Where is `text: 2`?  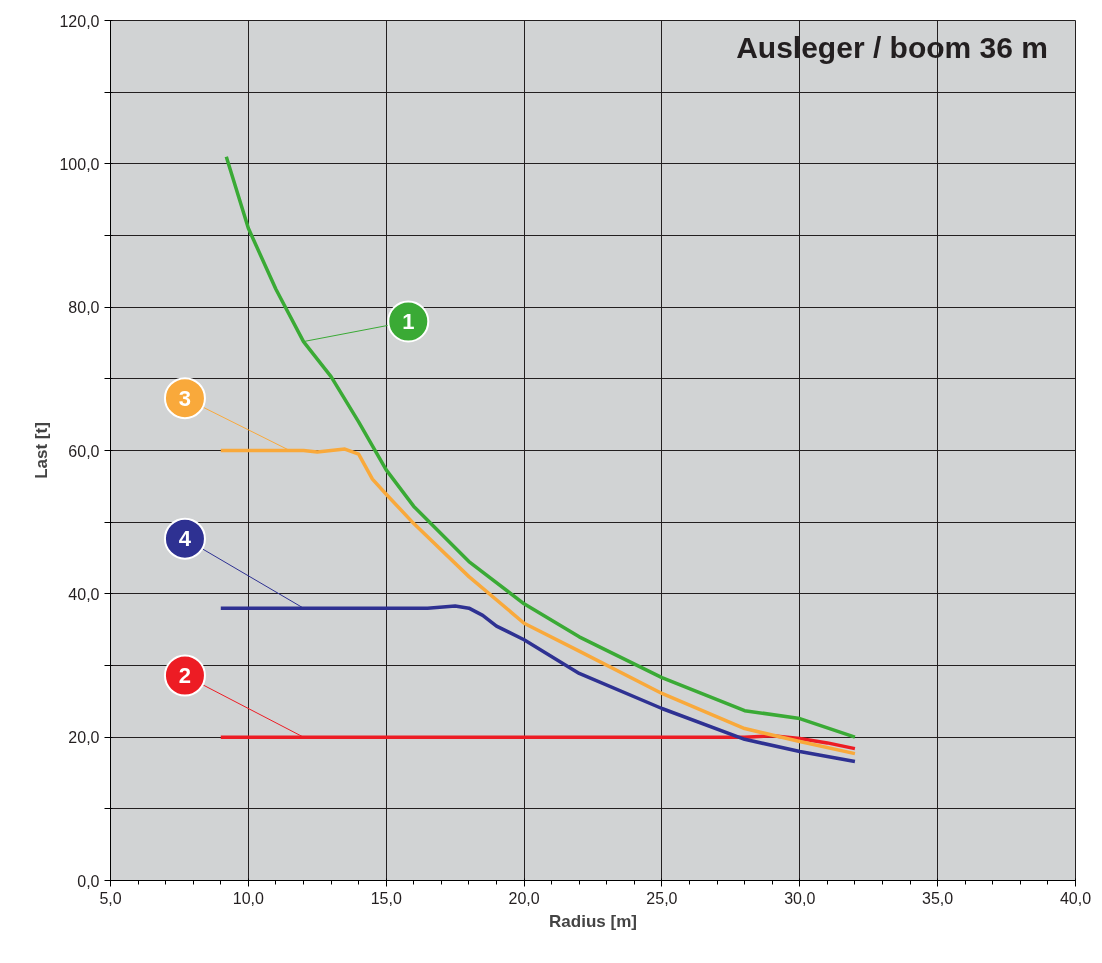
text: 2 is located at coordinates (185, 676).